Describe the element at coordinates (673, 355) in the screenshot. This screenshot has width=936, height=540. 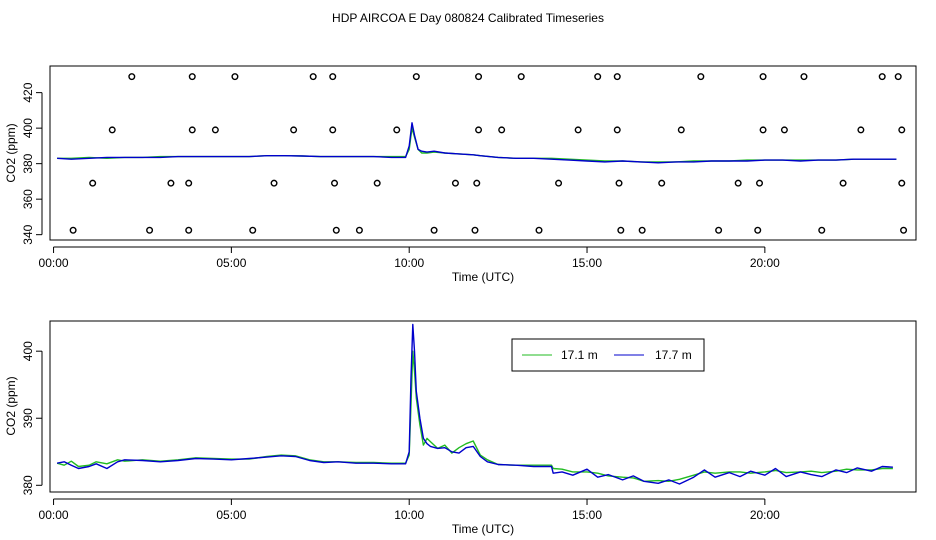
I see `legend-label-17-7: 17.7 m` at that location.